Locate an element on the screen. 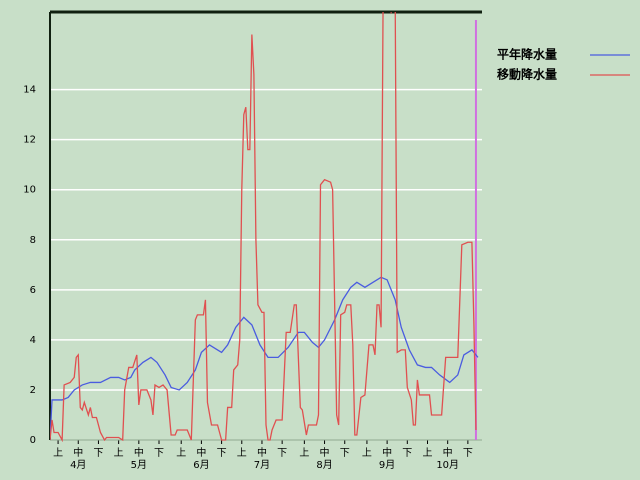 Image resolution: width=640 pixels, height=480 pixels. legend-label: 平年降水量 is located at coordinates (527, 54).